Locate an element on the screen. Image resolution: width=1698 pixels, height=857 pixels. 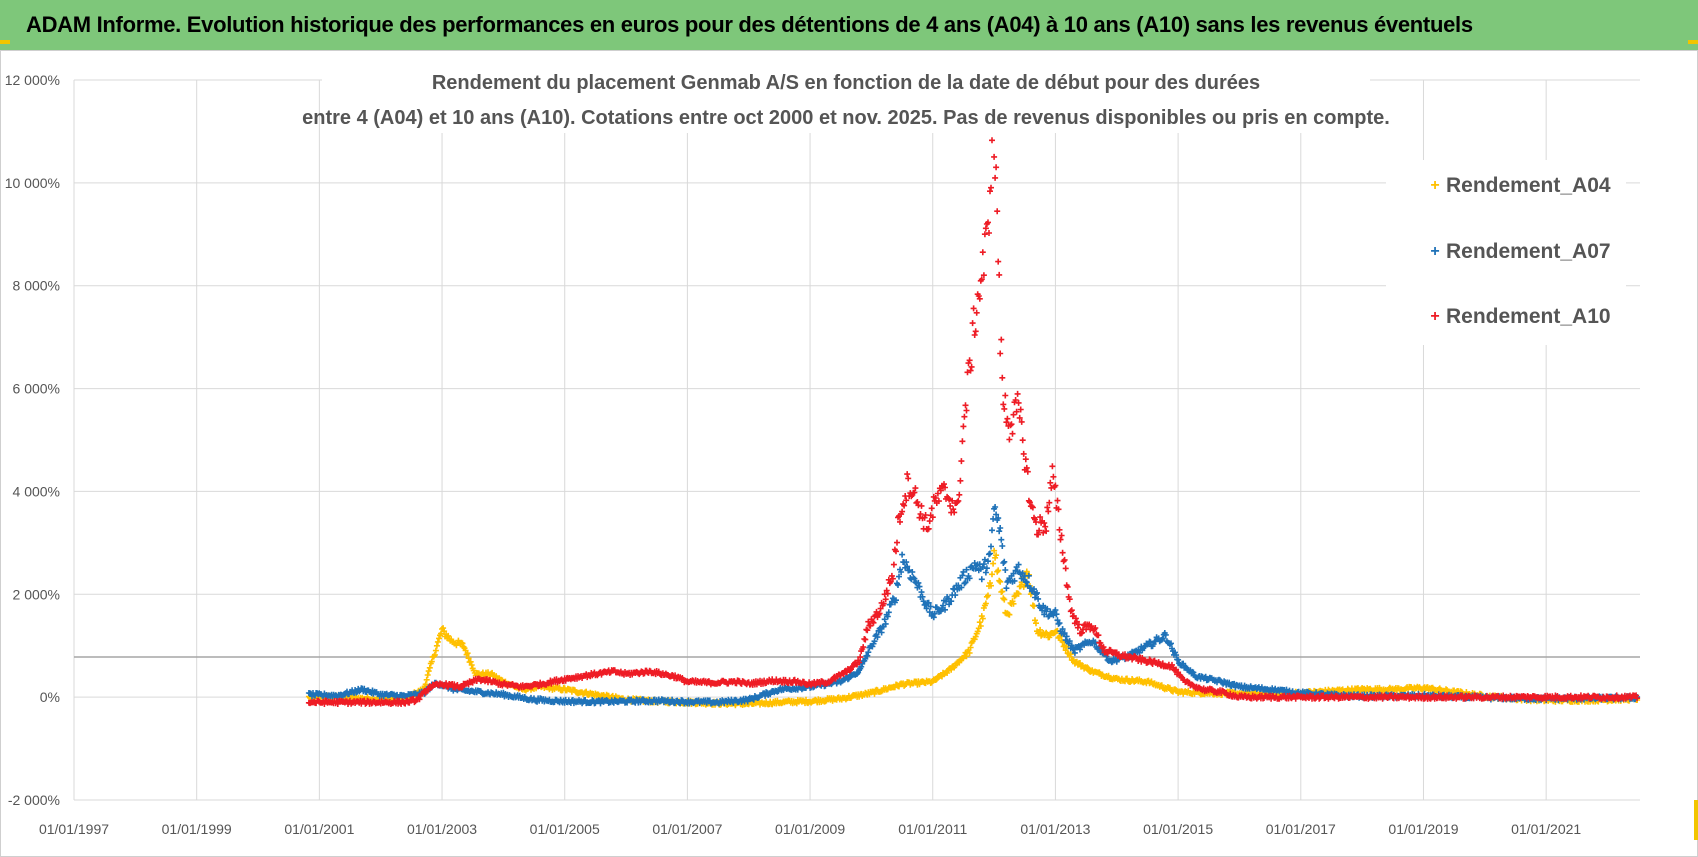
legend-label-a10: Rendement_A10 is located at coordinates (1528, 316).